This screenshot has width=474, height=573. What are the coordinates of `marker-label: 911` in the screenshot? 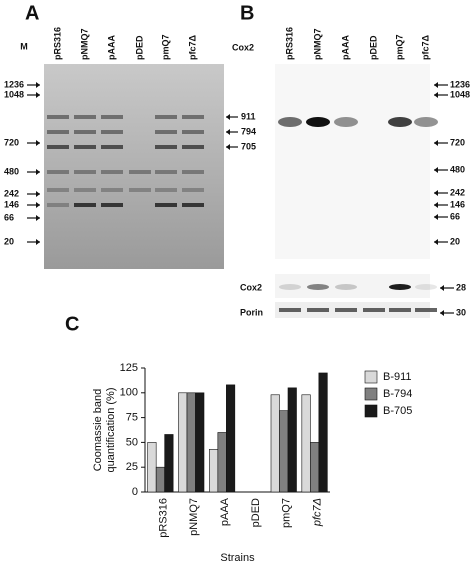 It's located at (248, 116).